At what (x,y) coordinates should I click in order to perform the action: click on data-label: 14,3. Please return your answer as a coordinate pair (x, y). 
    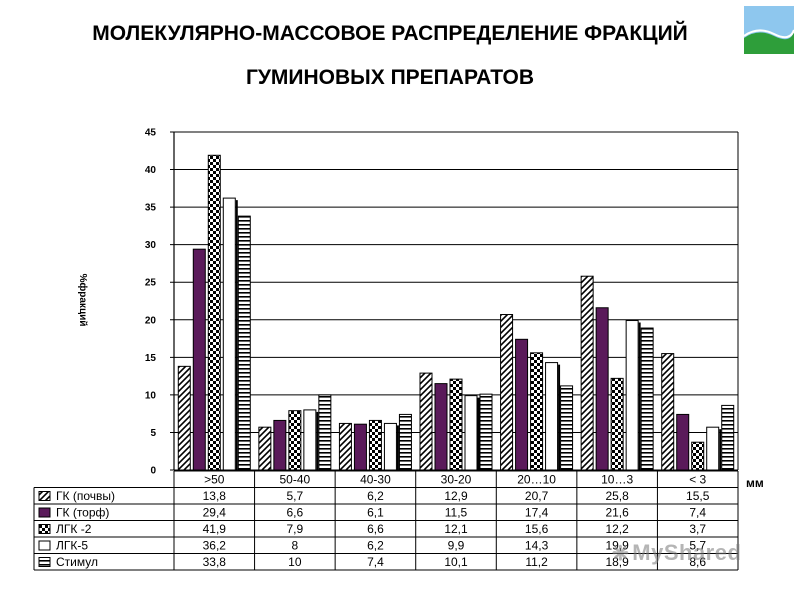
    Looking at the image, I should click on (537, 546).